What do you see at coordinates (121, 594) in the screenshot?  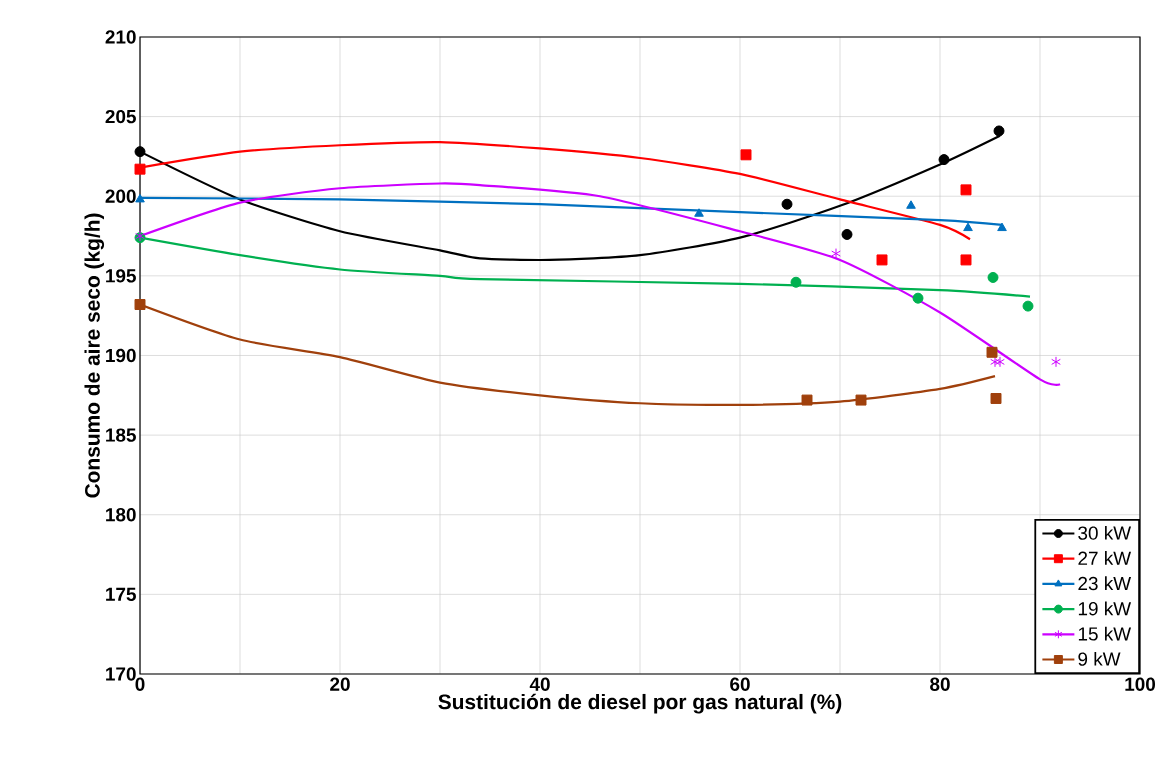 I see `y-tick-label: 175` at bounding box center [121, 594].